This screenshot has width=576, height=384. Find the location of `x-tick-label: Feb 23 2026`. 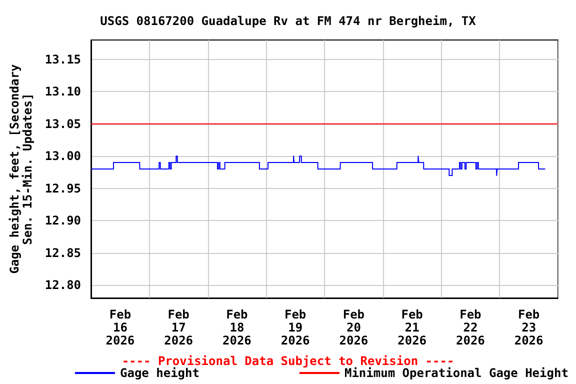

x-tick-label: Feb 23 2026 is located at coordinates (529, 328).